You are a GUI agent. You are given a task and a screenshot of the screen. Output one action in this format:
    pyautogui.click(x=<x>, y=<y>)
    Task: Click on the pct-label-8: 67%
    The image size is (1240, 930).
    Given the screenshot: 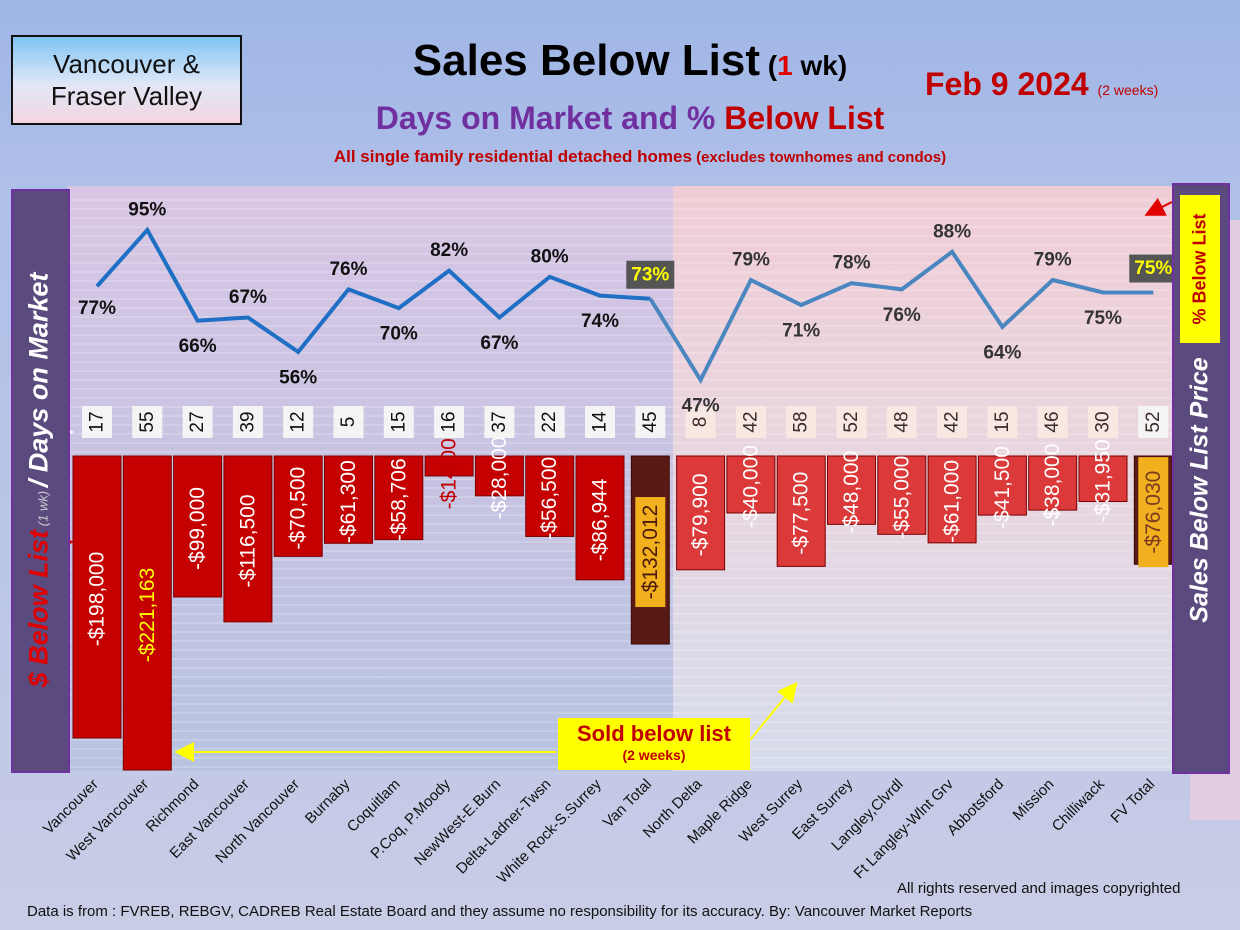 What is the action you would take?
    pyautogui.click(x=499, y=343)
    